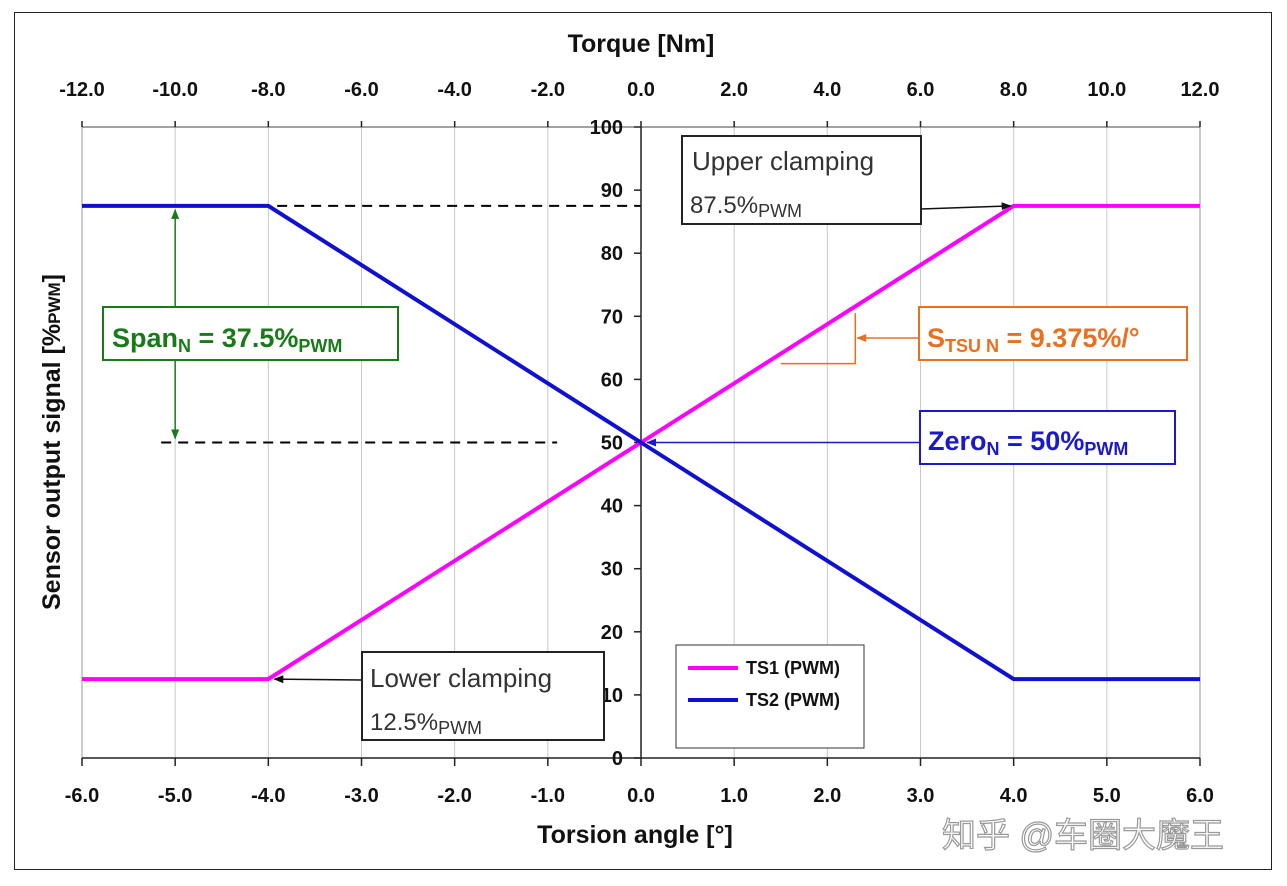 The height and width of the screenshot is (886, 1287). Describe the element at coordinates (361, 90) in the screenshot. I see `x2-tick-label: -6.0` at that location.